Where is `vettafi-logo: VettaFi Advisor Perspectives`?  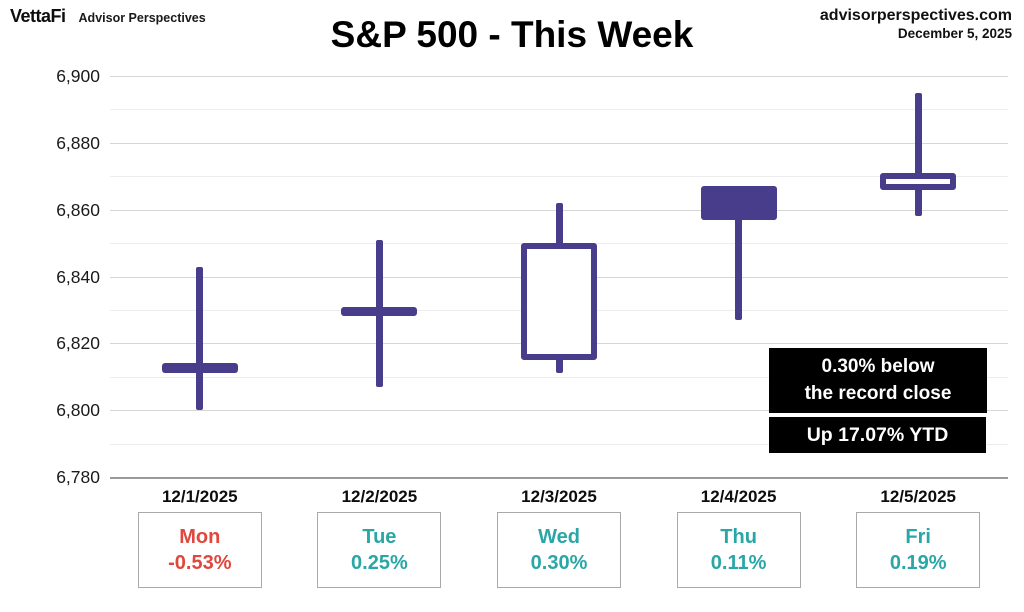 vettafi-logo: VettaFi Advisor Perspectives is located at coordinates (108, 16).